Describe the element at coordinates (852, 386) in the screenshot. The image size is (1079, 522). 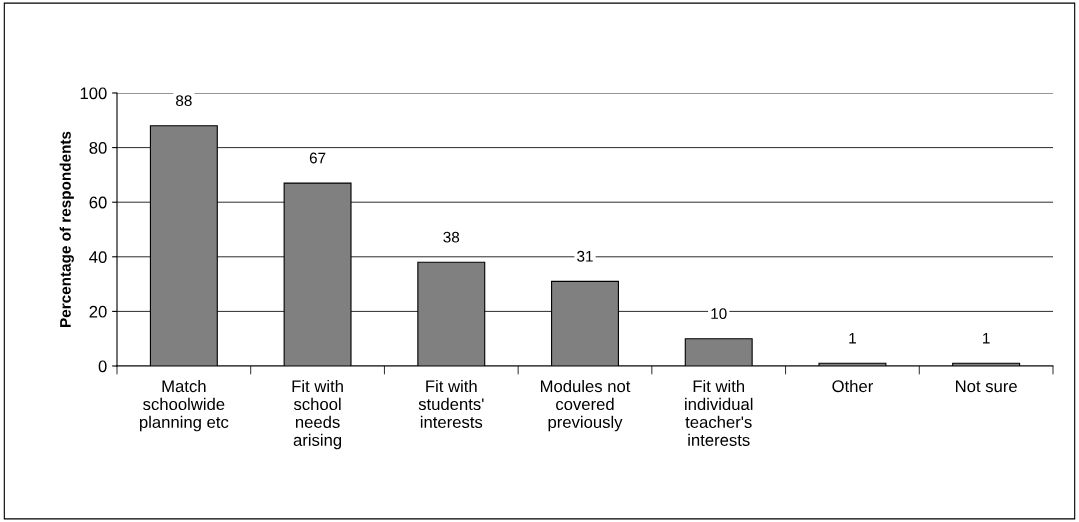
I see `x-tick-label: Other` at that location.